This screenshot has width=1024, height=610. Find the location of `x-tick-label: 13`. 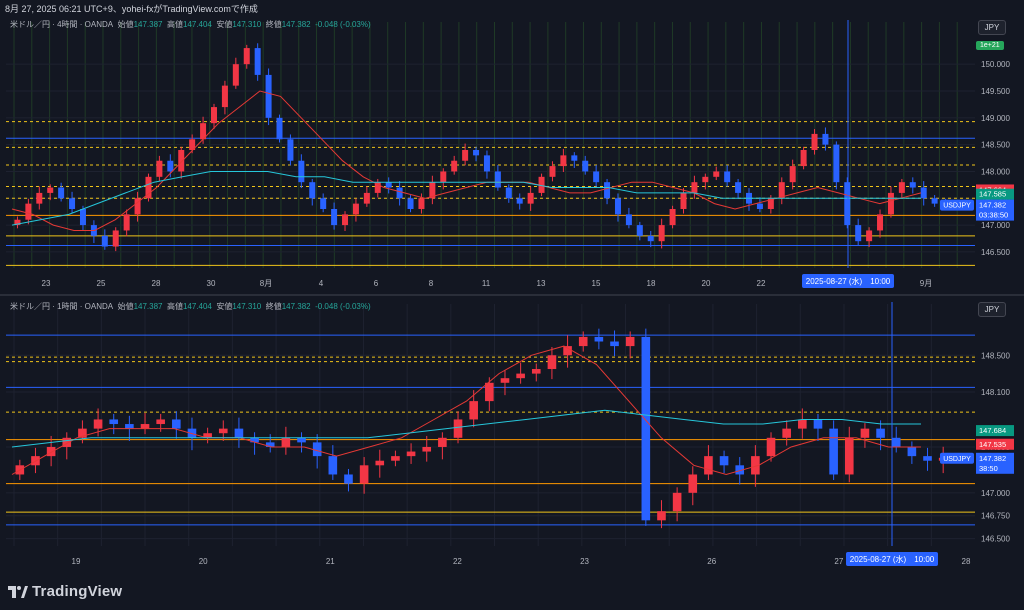

x-tick-label: 13 is located at coordinates (541, 283).